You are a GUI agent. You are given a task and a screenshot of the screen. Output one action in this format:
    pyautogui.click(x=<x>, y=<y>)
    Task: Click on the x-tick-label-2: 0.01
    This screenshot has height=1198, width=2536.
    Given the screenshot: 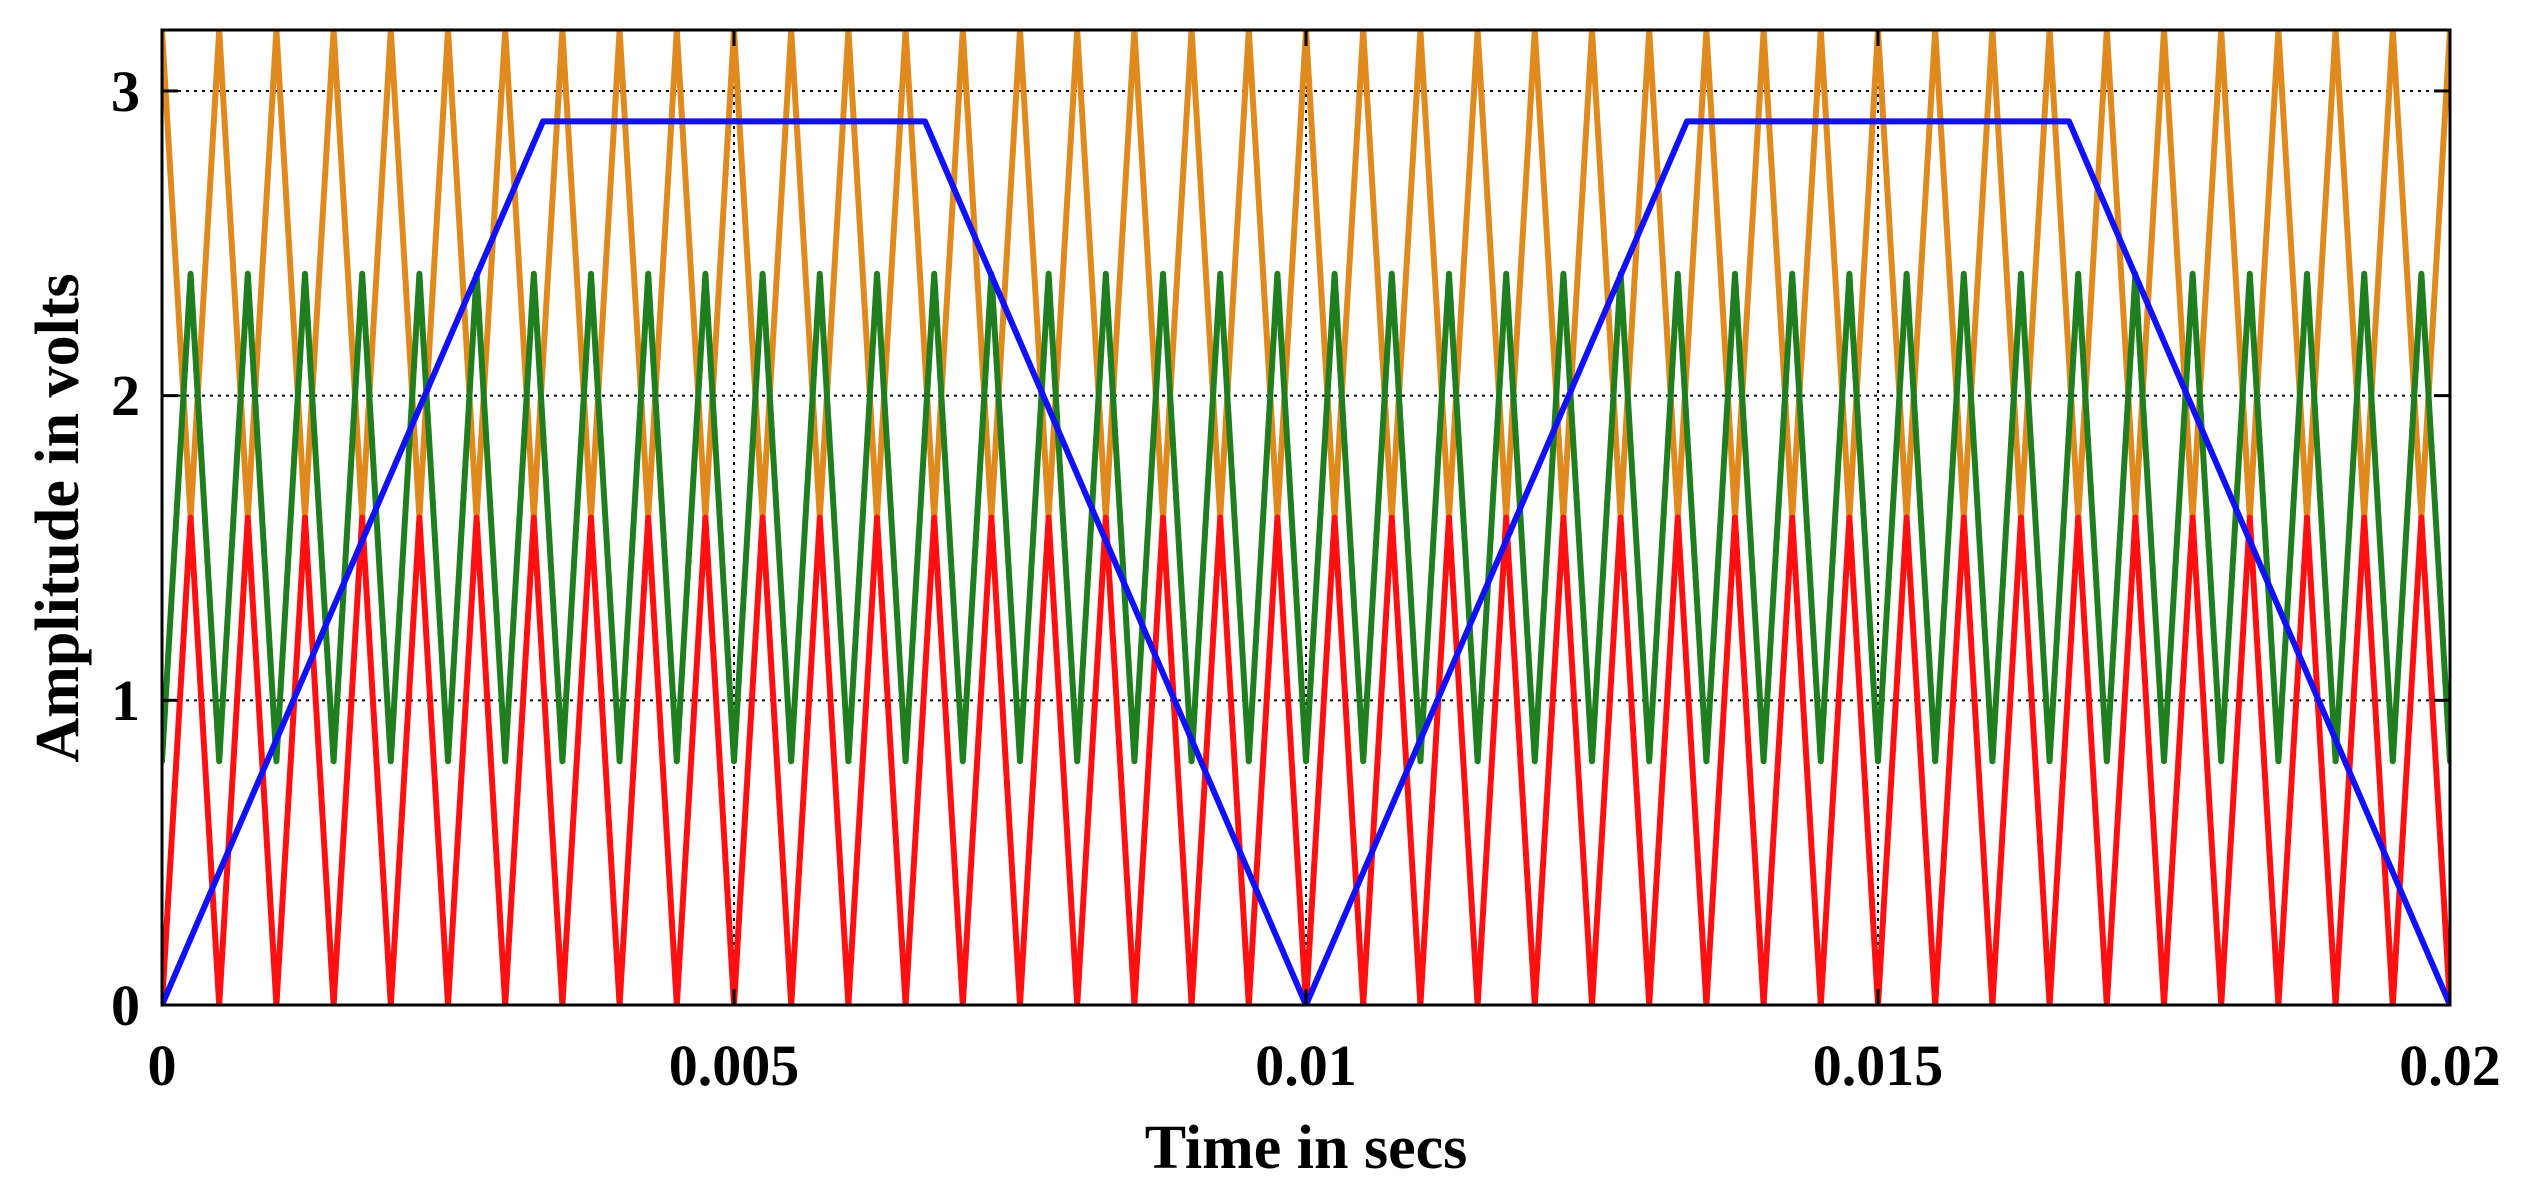 What is the action you would take?
    pyautogui.click(x=1306, y=1065)
    